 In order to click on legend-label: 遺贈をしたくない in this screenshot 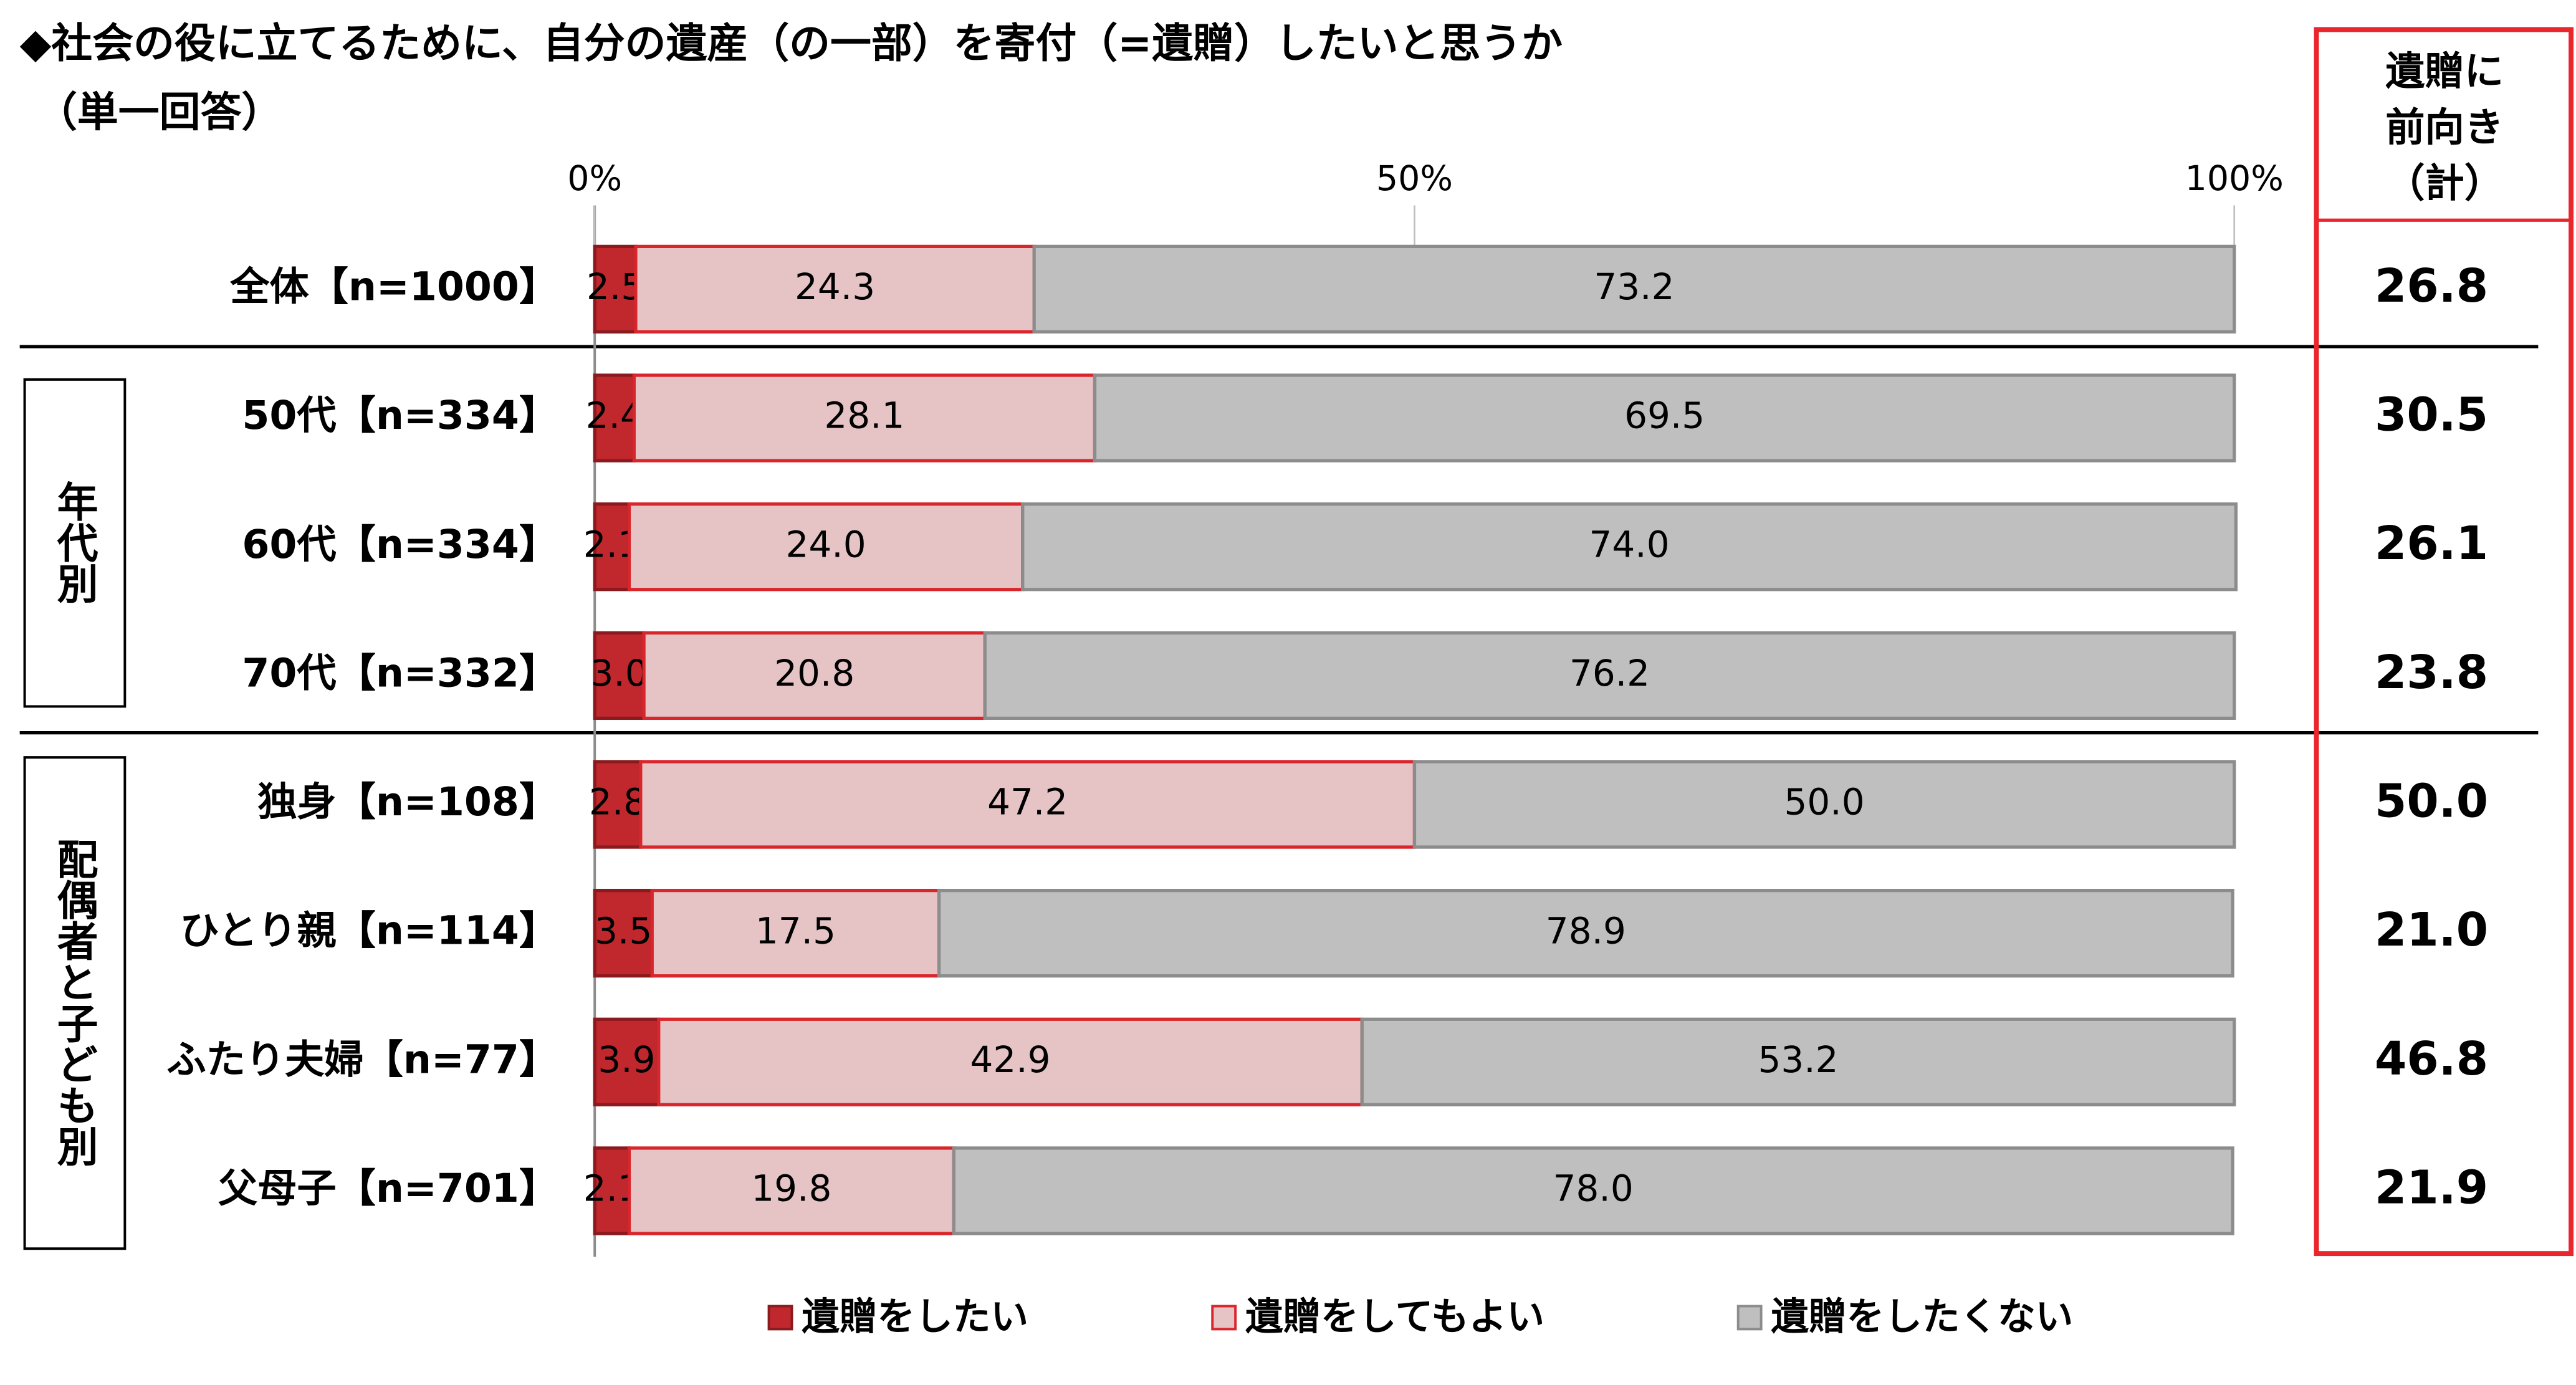, I will do `click(1922, 1317)`.